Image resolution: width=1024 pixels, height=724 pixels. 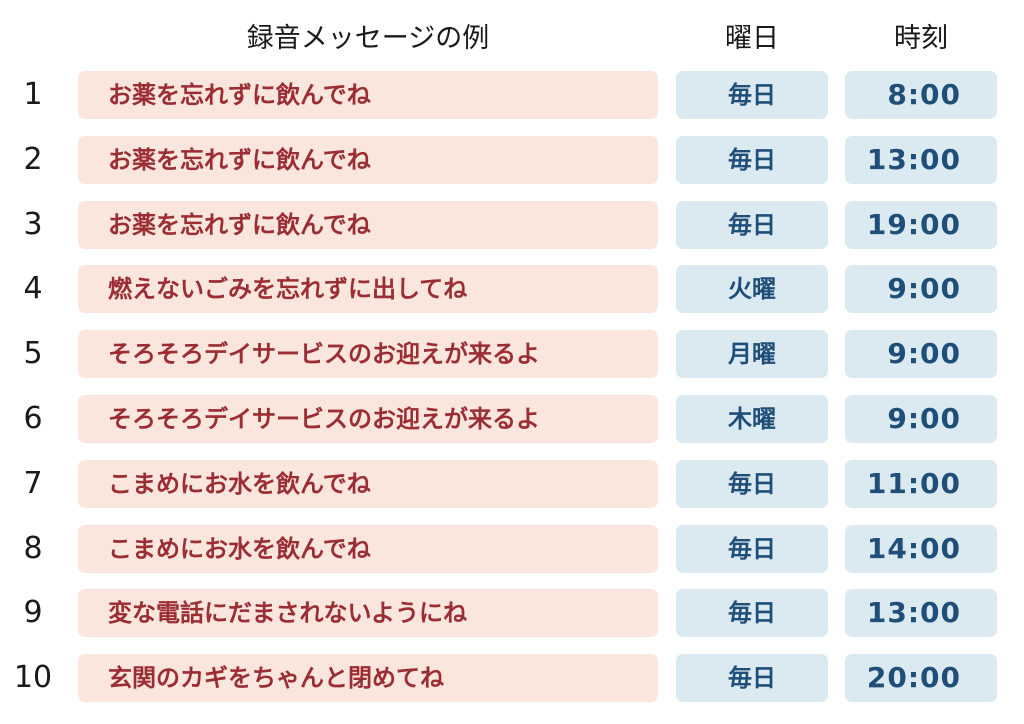 I want to click on table-row: 1 お薬を忘れずに飲んでね 毎日 8:00, so click(x=512, y=95).